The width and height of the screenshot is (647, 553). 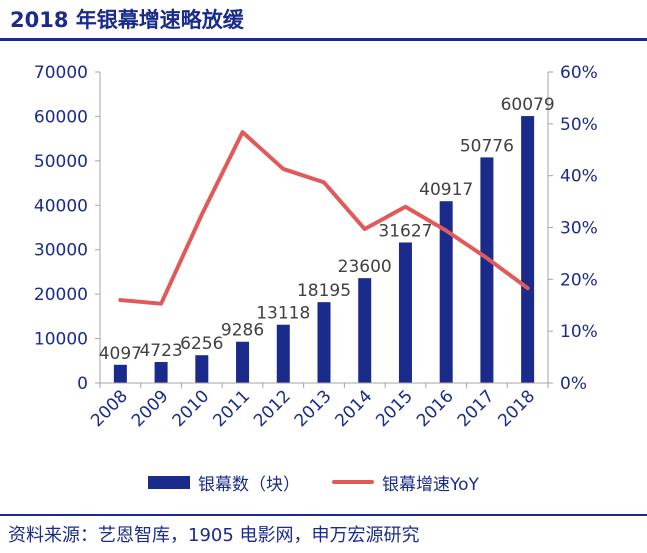 What do you see at coordinates (61, 73) in the screenshot?
I see `left-axis-tick-label: 70000` at bounding box center [61, 73].